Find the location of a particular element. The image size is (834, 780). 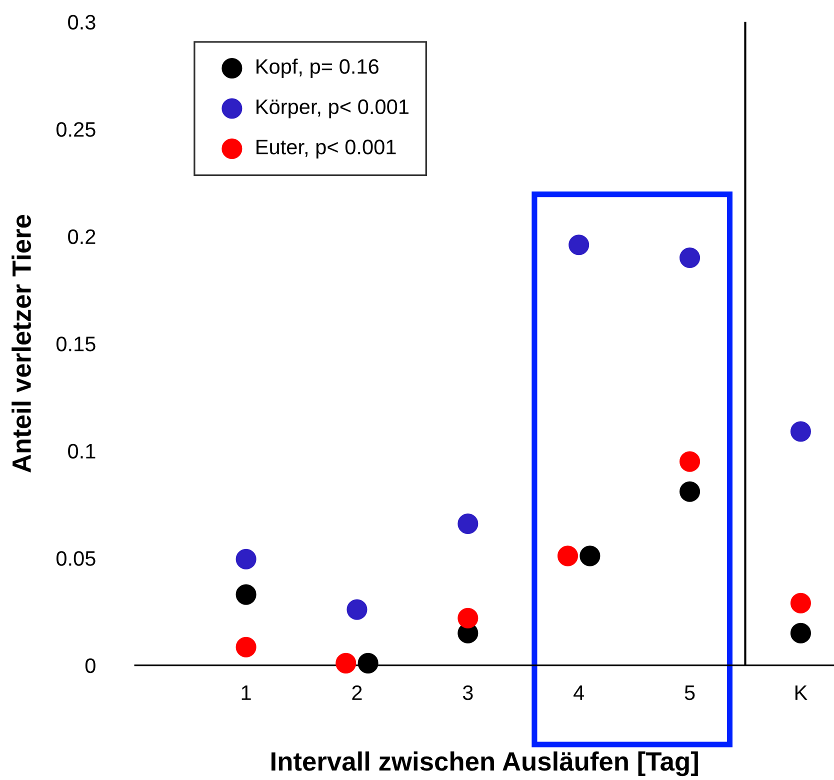

y-tick-label: 0 is located at coordinates (90, 666).